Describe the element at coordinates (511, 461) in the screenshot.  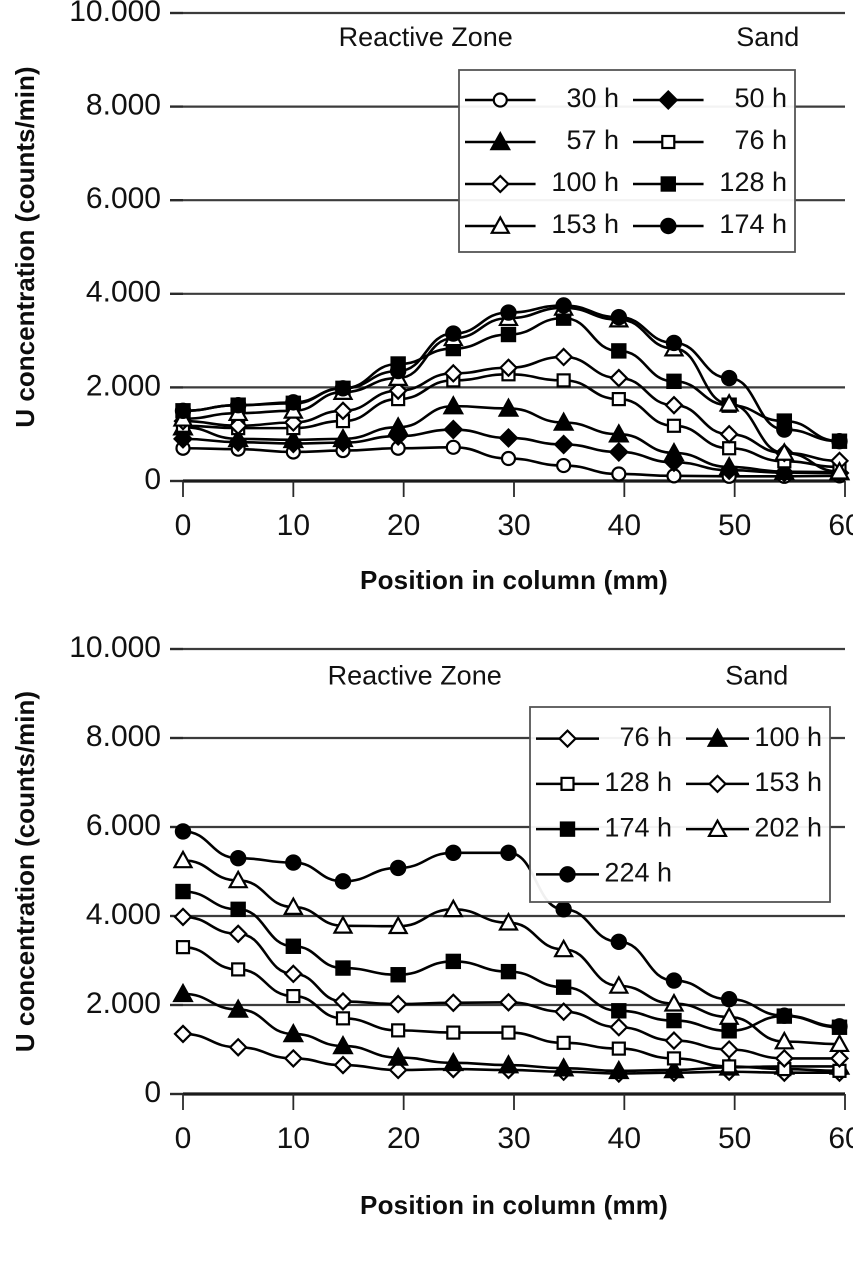
I see `series-30-h` at that location.